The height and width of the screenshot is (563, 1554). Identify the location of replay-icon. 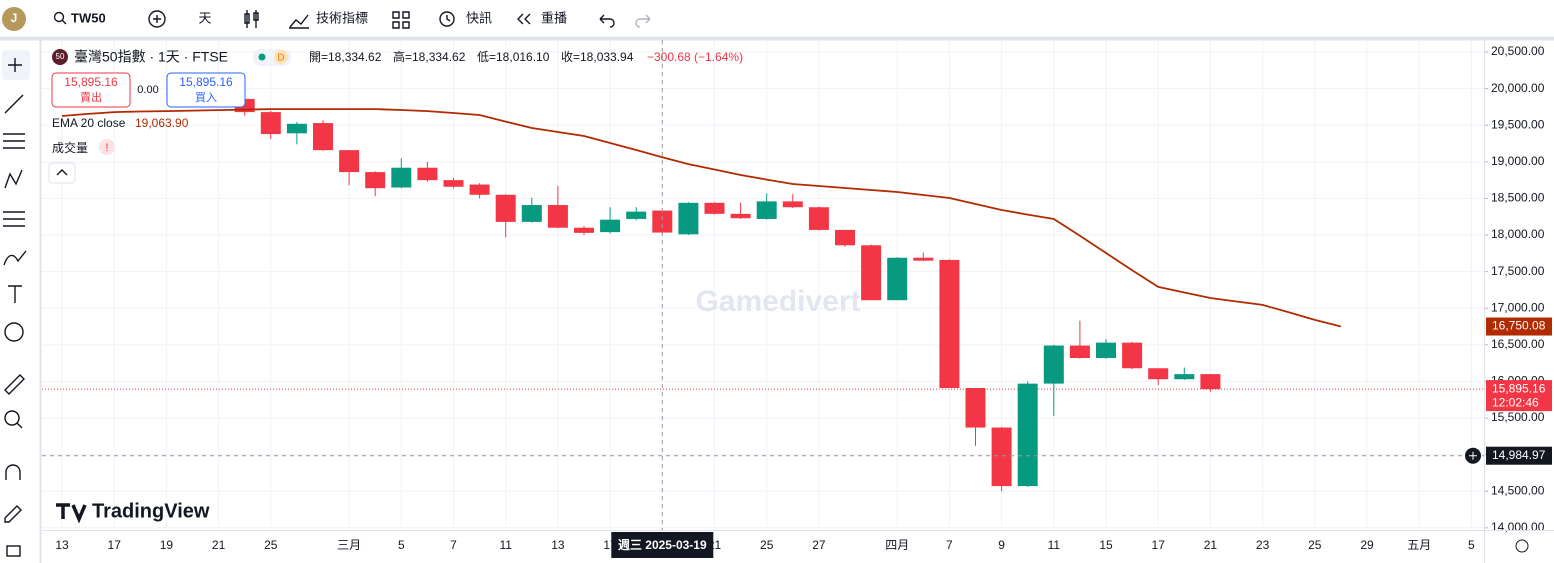
(524, 19).